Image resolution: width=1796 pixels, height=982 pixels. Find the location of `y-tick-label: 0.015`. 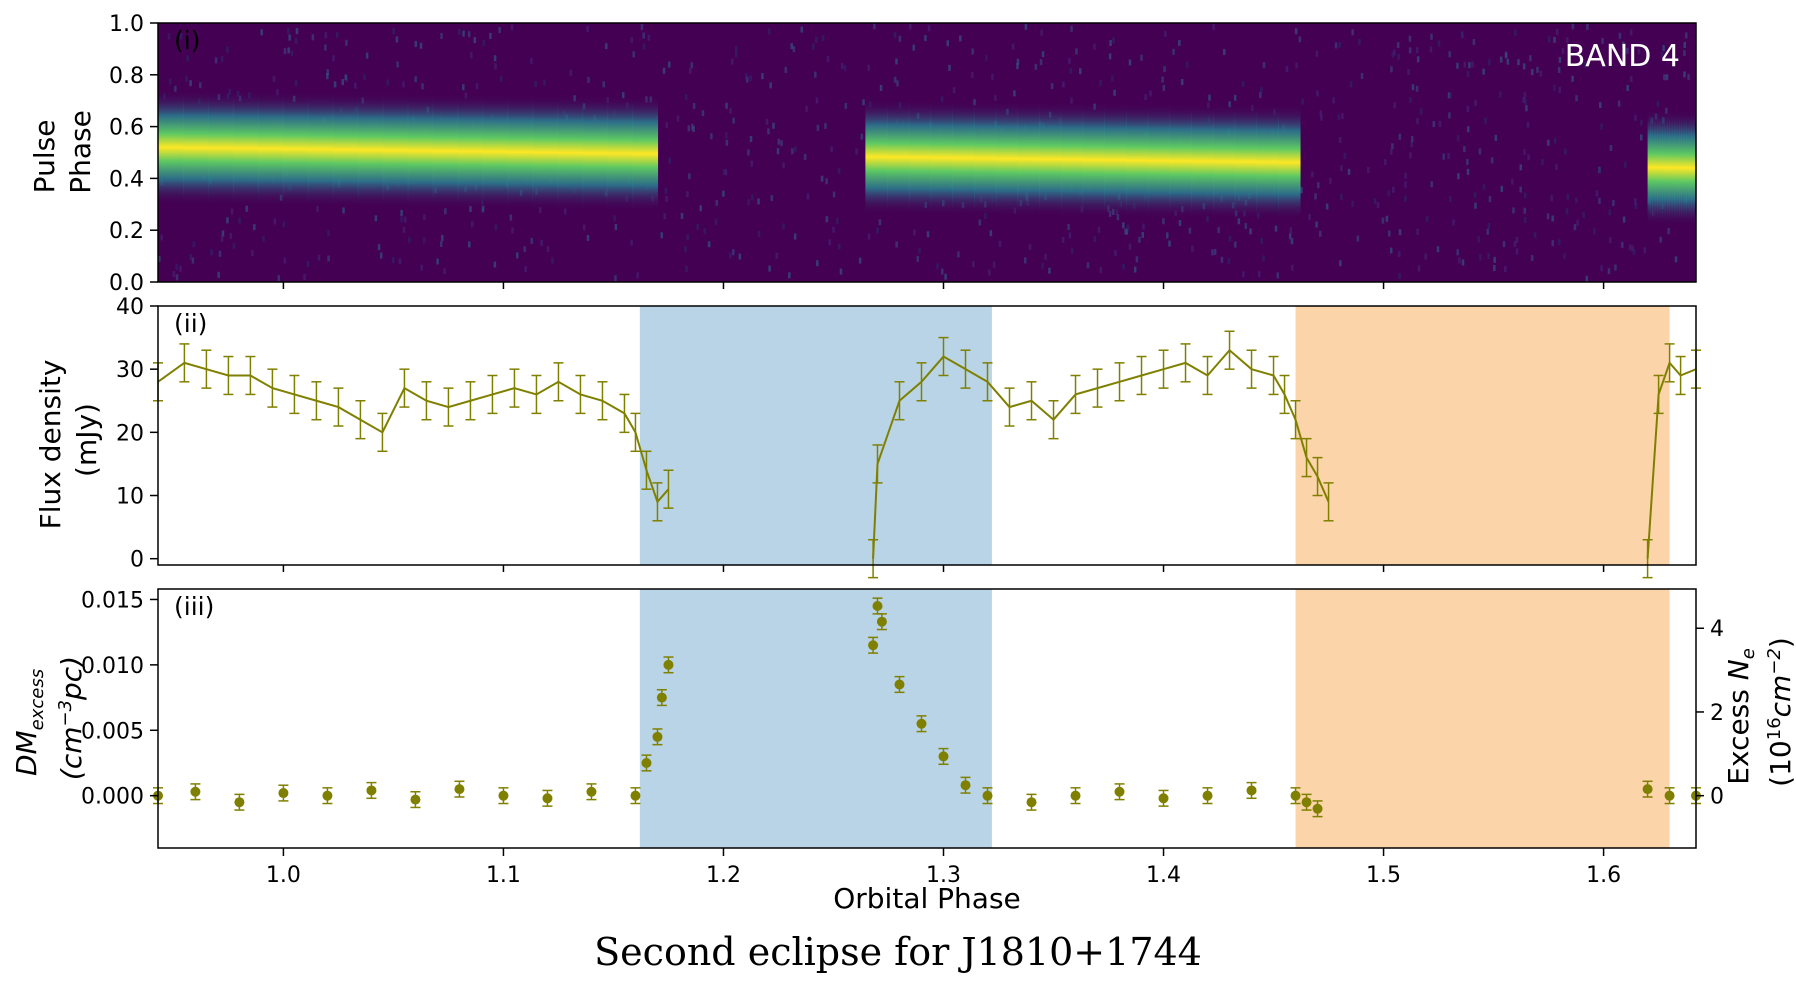

y-tick-label: 0.015 is located at coordinates (112, 600).